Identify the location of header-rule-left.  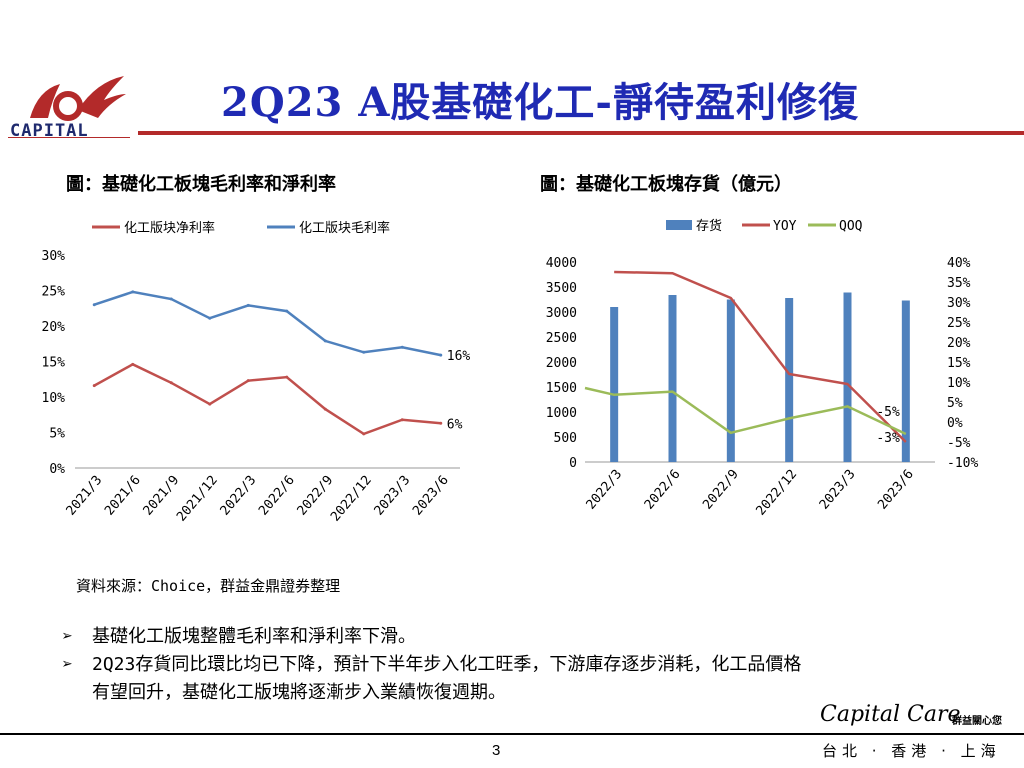
(69, 137).